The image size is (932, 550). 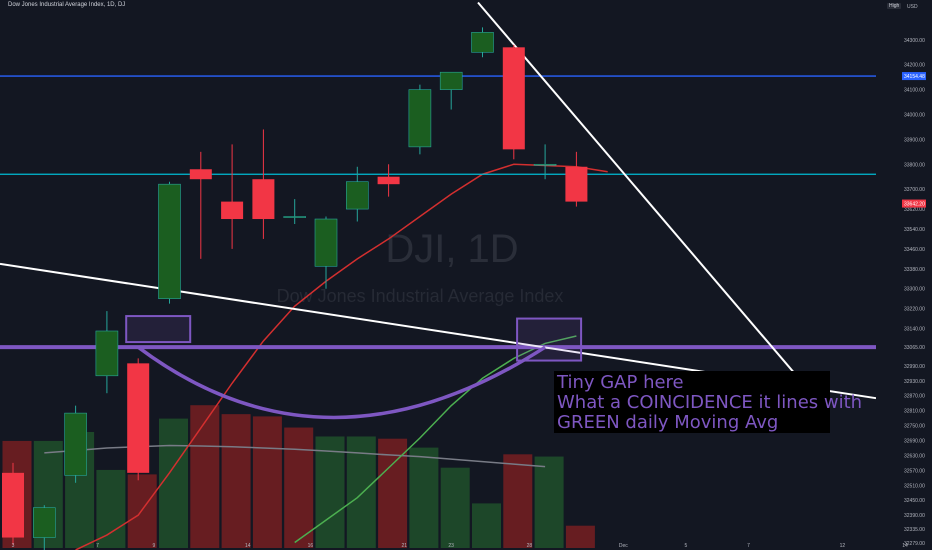 What do you see at coordinates (342, 382) in the screenshot?
I see `gap-arc` at bounding box center [342, 382].